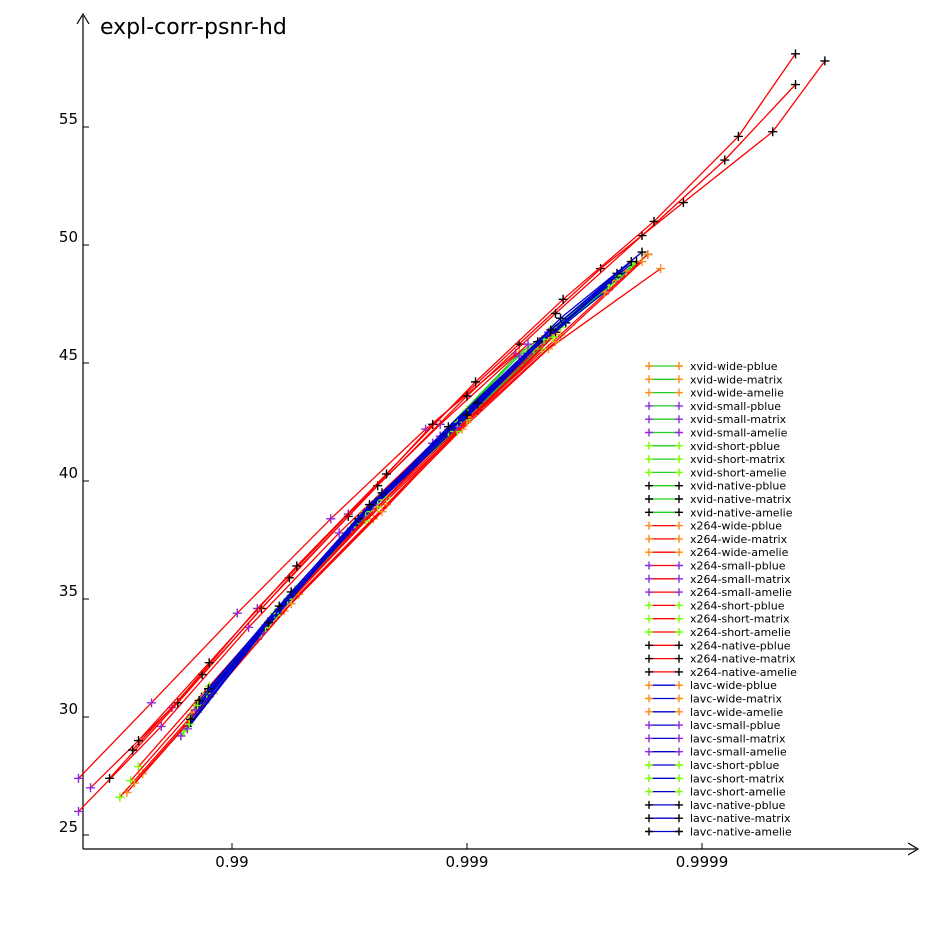 Image resolution: width=933 pixels, height=933 pixels. Describe the element at coordinates (68, 827) in the screenshot. I see `y-tick-label: 25` at that location.